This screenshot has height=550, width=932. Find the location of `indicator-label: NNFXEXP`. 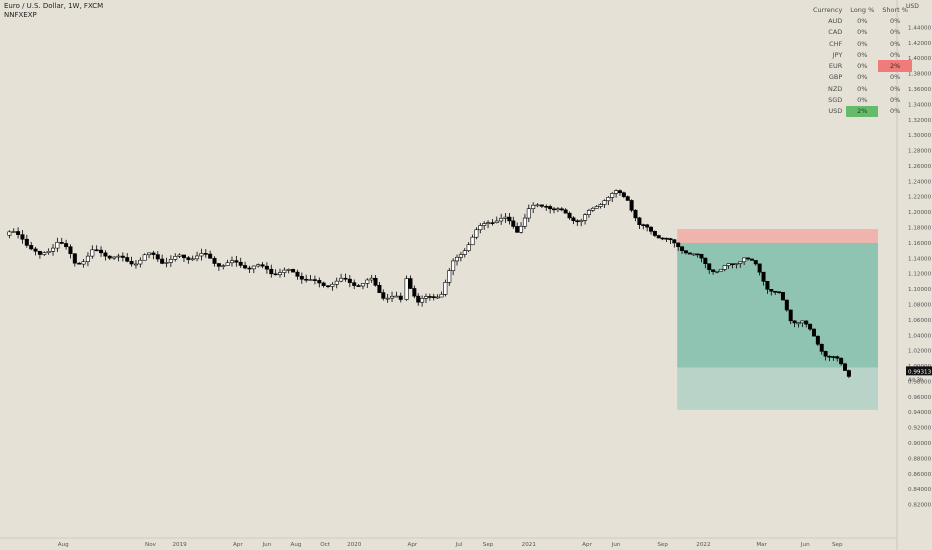

indicator-label: NNFXEXP is located at coordinates (20, 15).